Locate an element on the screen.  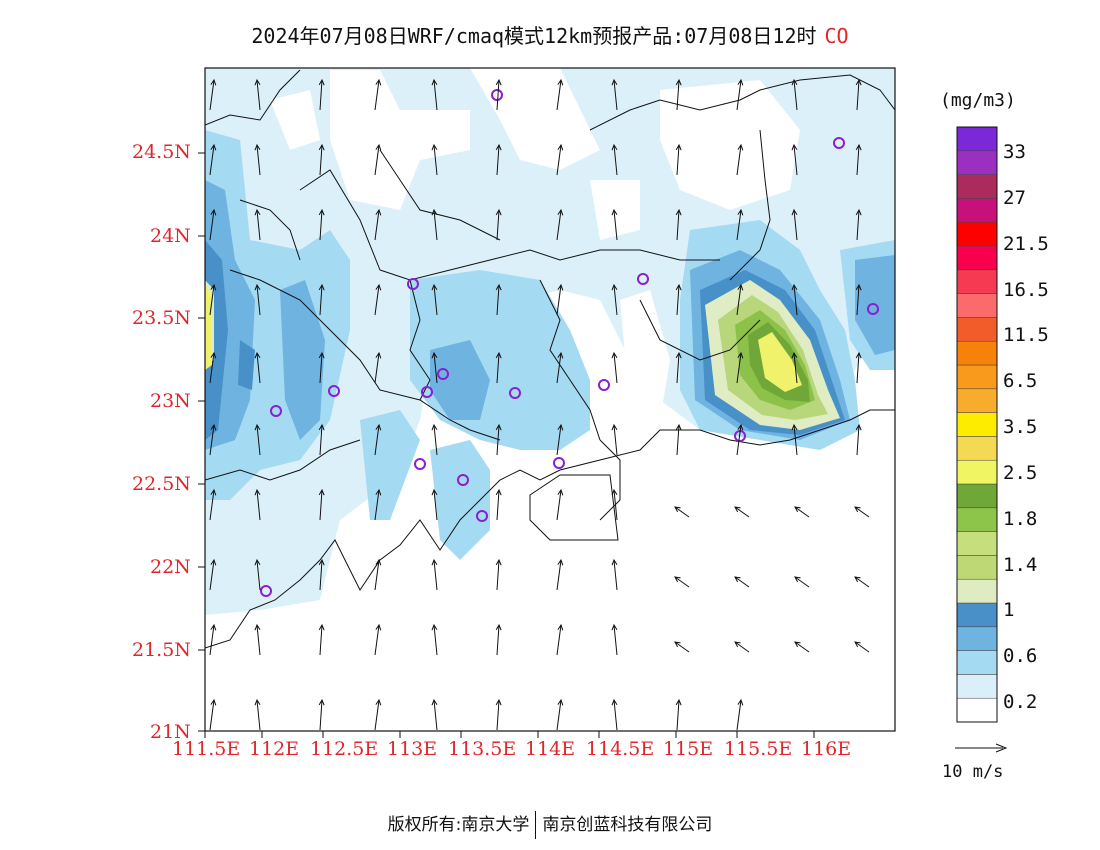
hongkong-box is located at coordinates (574, 507).